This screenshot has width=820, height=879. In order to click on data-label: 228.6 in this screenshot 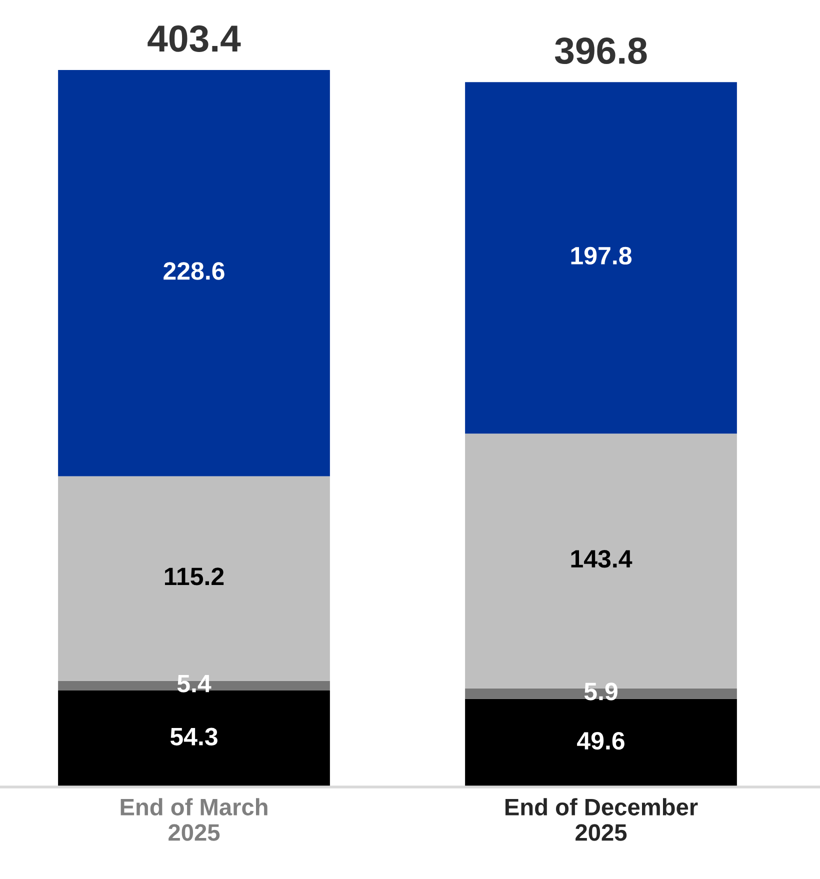, I will do `click(194, 271)`.